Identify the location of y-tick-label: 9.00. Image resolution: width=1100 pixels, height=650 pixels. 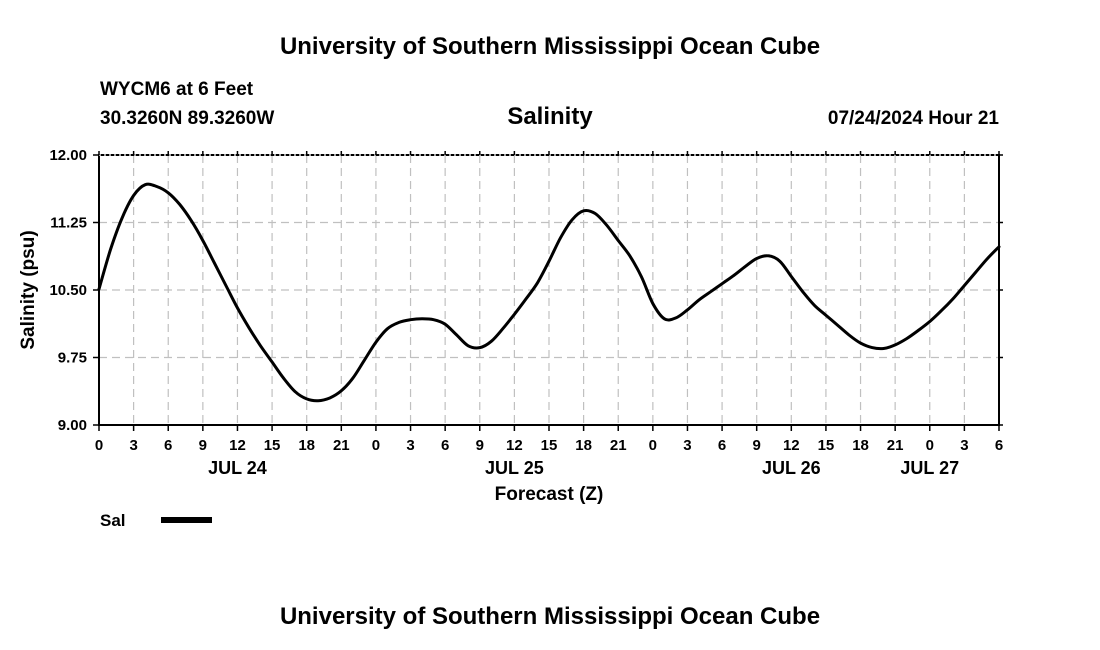
(72, 425).